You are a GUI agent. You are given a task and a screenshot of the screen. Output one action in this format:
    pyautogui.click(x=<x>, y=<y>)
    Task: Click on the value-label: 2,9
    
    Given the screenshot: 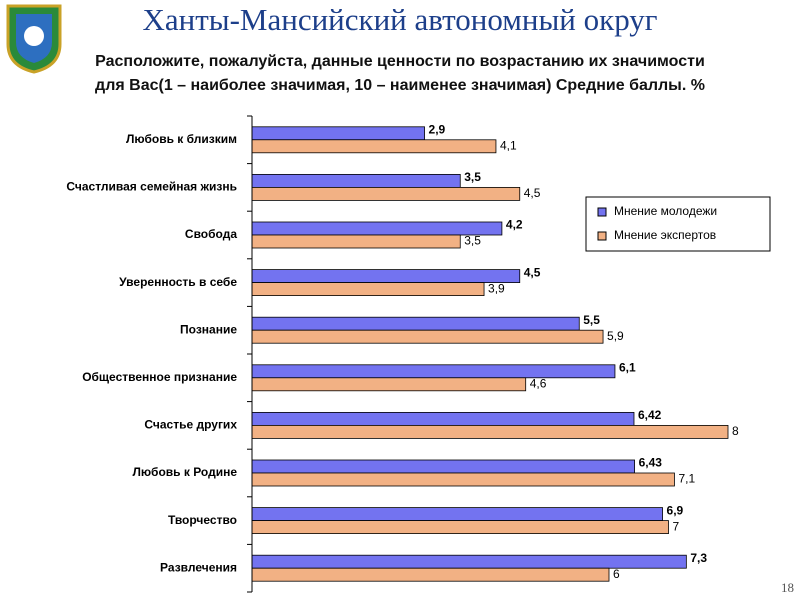 What is the action you would take?
    pyautogui.click(x=437, y=129)
    